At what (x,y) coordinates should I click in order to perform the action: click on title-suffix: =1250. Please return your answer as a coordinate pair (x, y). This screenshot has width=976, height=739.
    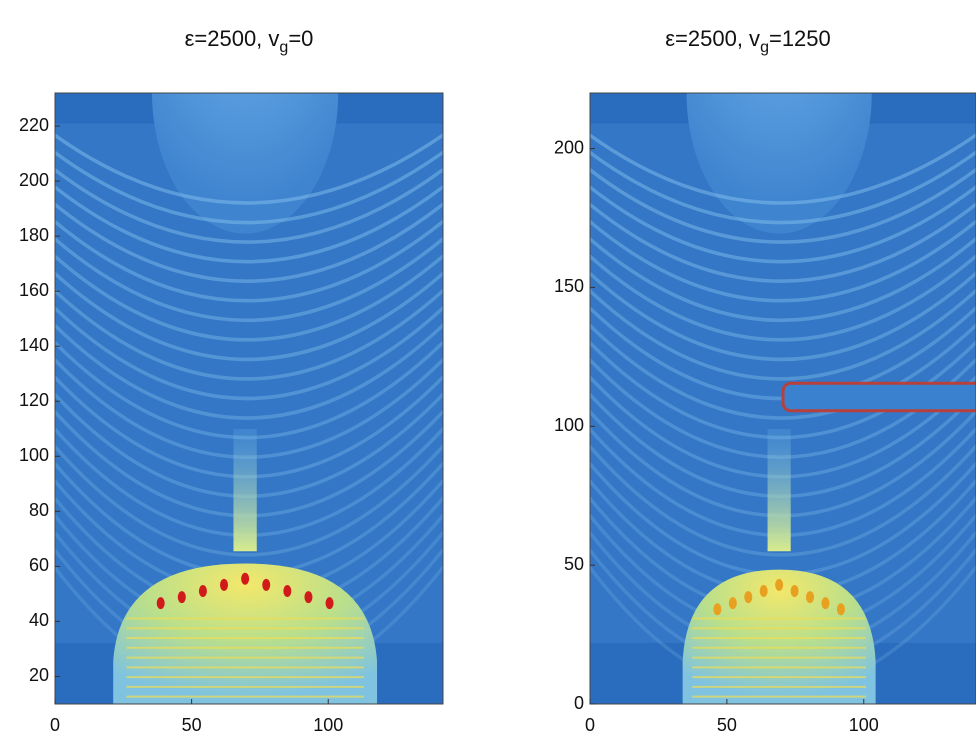
    Looking at the image, I should click on (800, 38).